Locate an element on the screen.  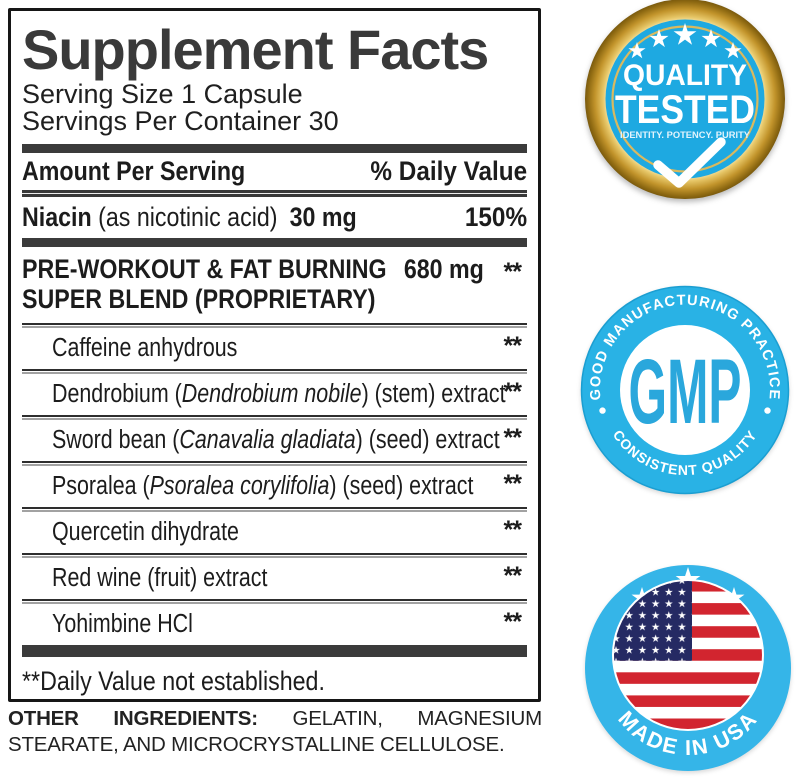
ingredient-row: Quercetin dihydrate ** is located at coordinates (287, 530).